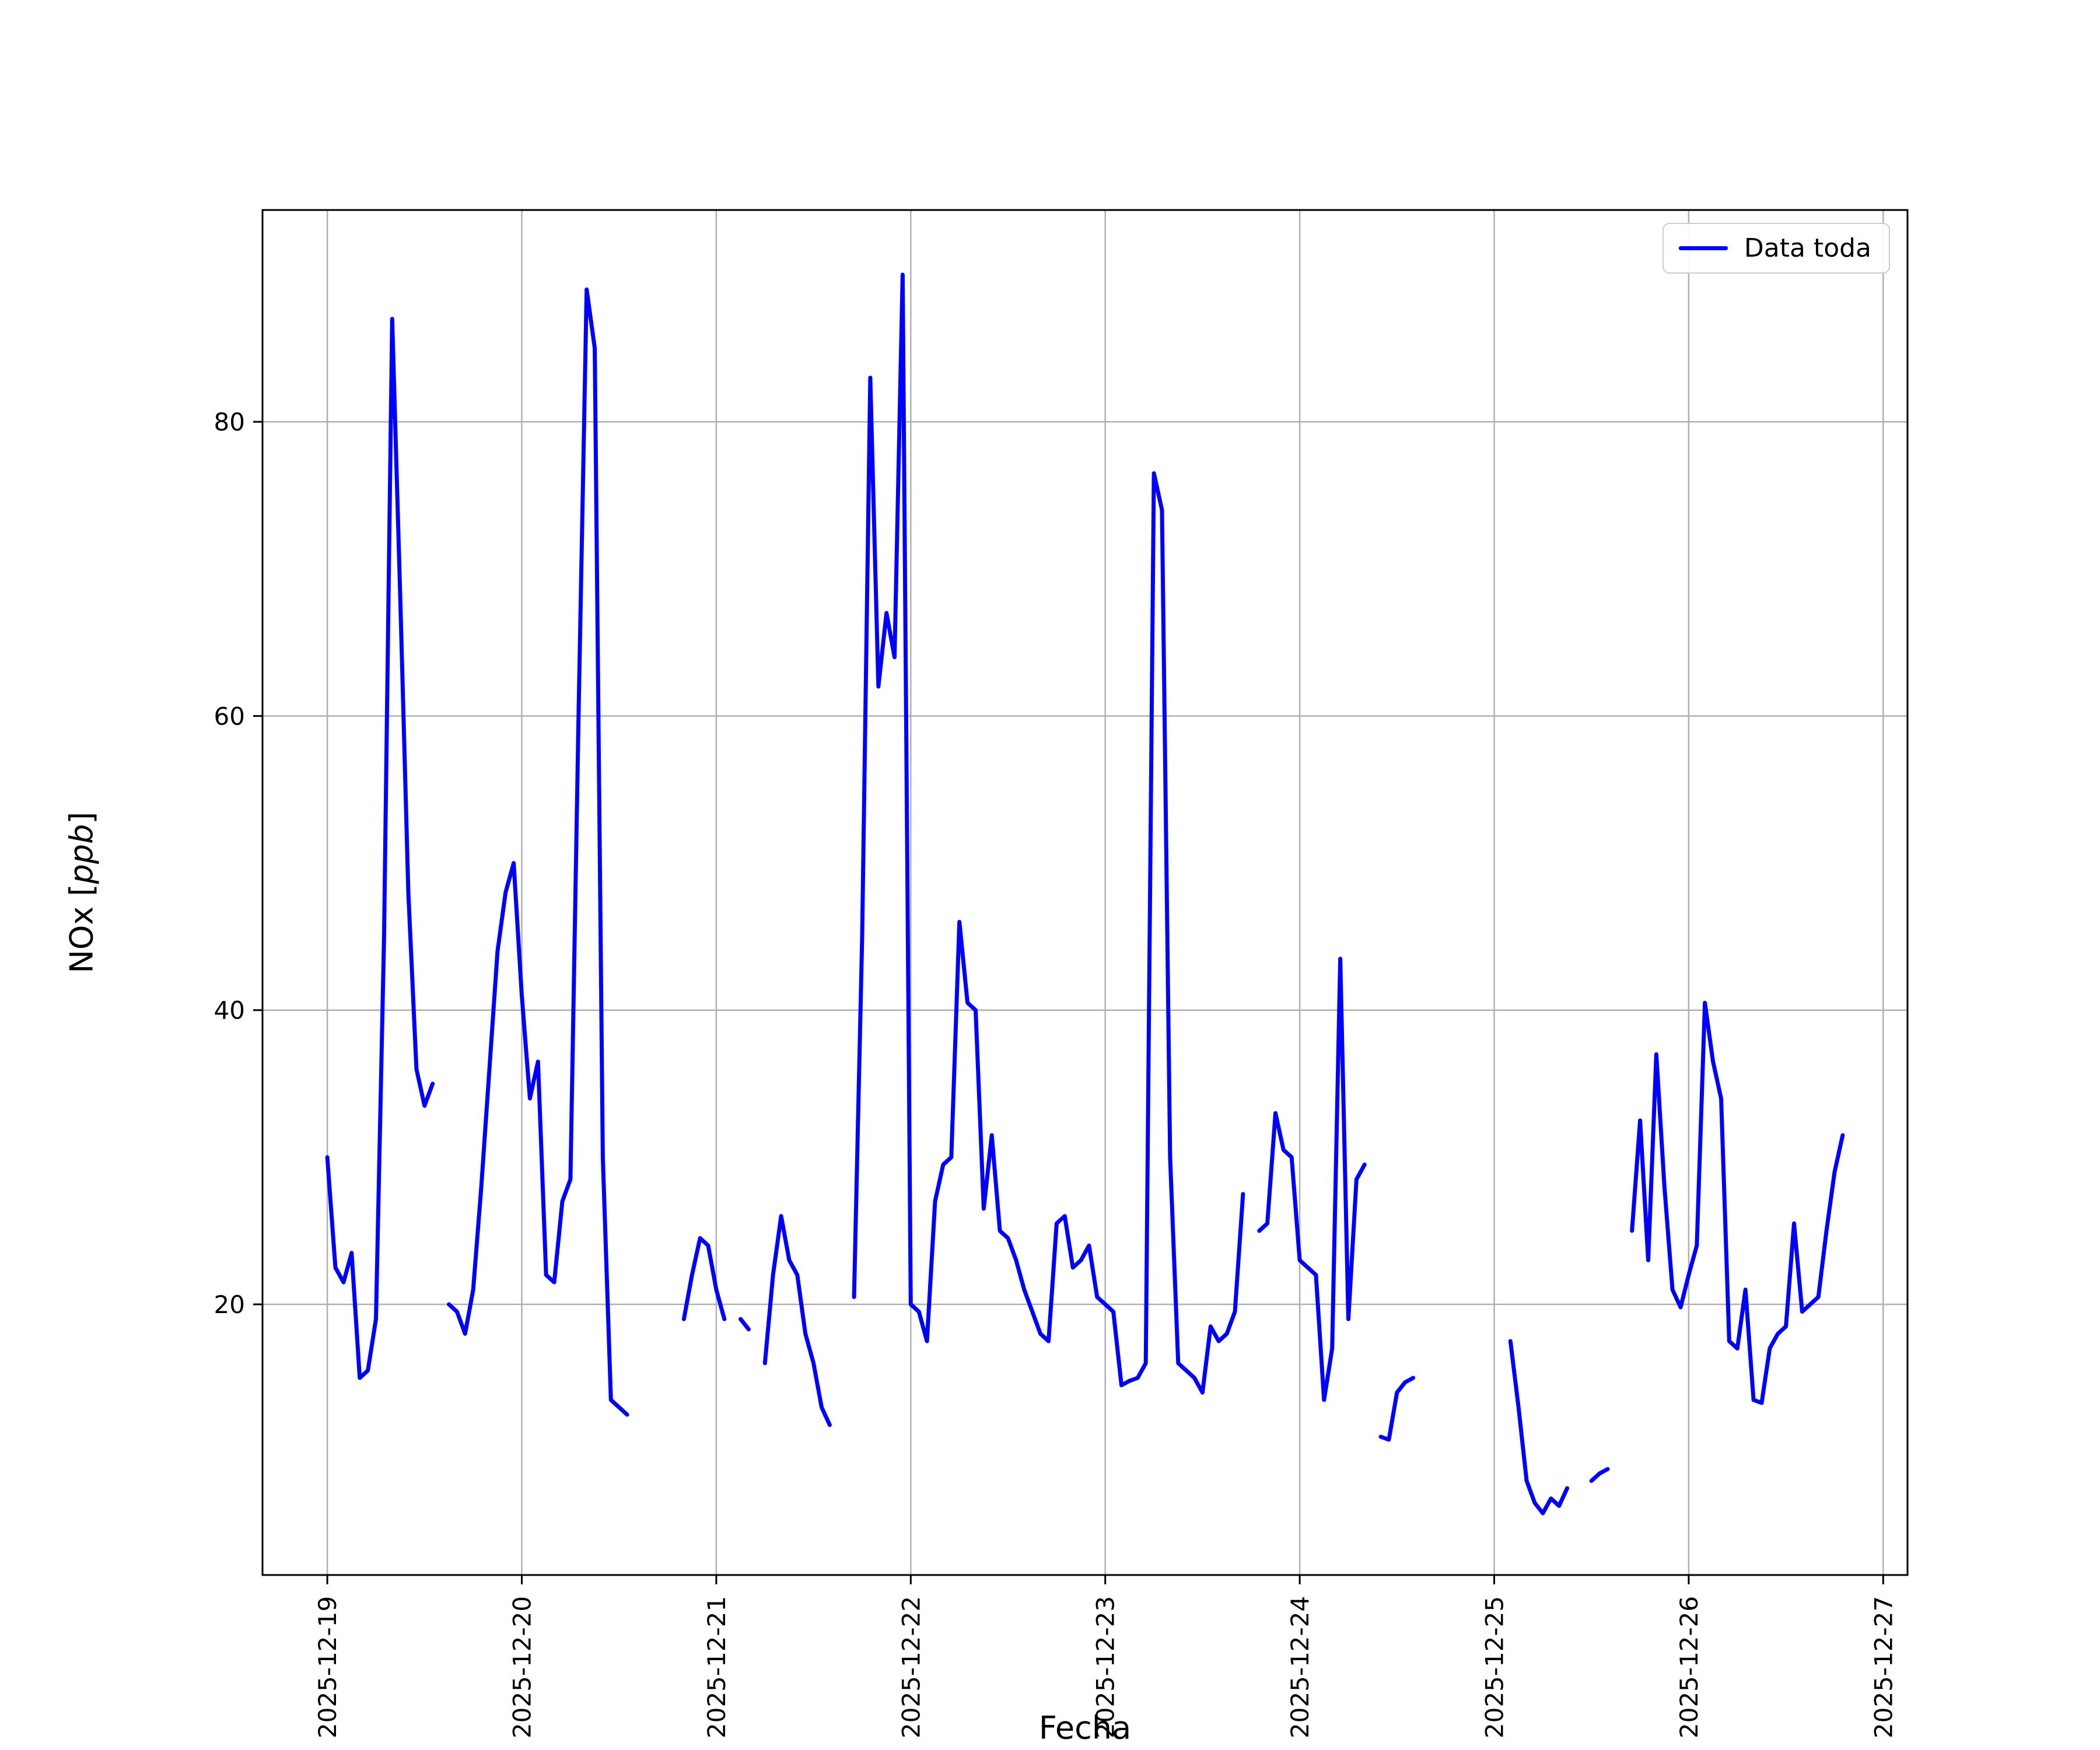  What do you see at coordinates (1494, 1667) in the screenshot?
I see `x-tick-label: 2025-12-25` at bounding box center [1494, 1667].